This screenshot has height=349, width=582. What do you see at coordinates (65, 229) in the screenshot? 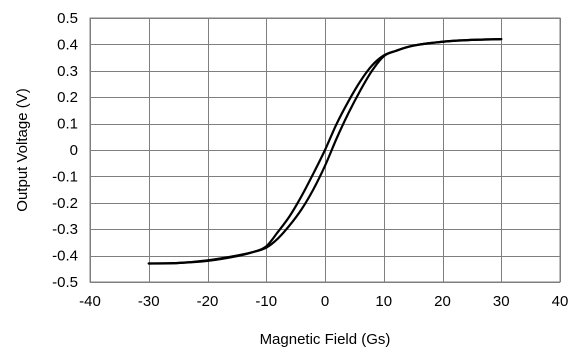
I see `y-tick-label: -0.3` at bounding box center [65, 229].